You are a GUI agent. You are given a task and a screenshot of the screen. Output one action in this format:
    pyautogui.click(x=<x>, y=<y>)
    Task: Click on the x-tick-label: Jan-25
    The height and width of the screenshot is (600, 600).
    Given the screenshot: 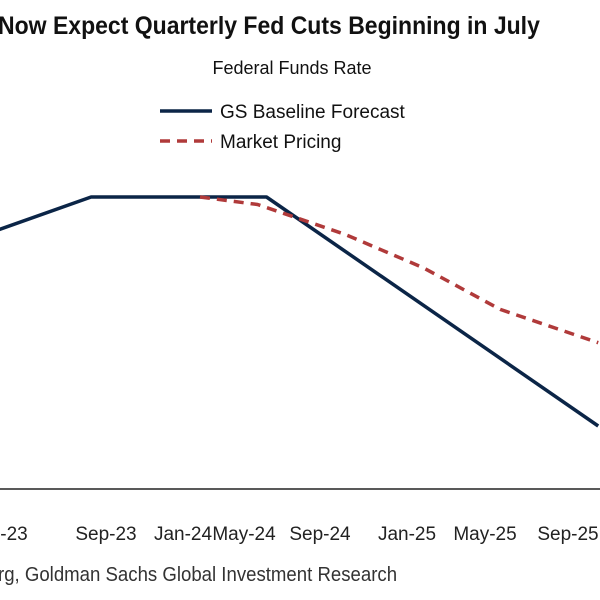 What is the action you would take?
    pyautogui.click(x=407, y=534)
    